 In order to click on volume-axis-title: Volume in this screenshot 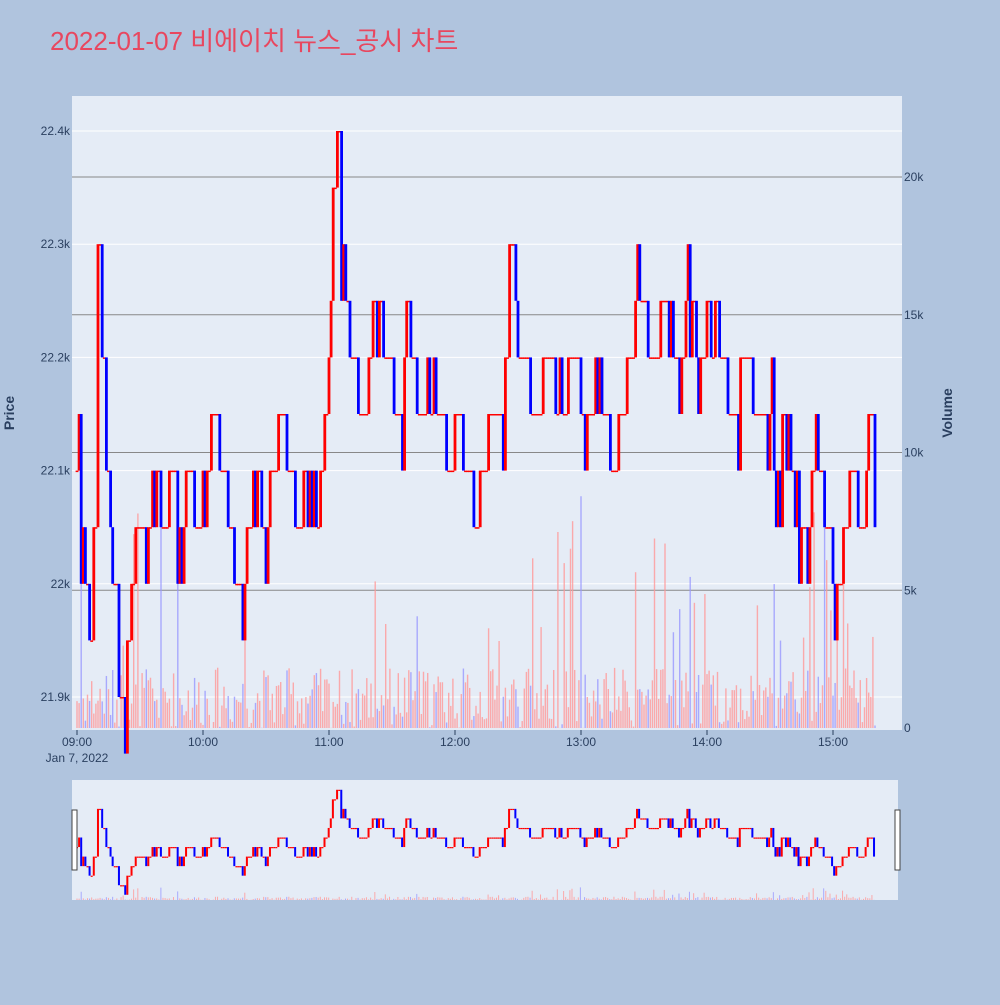, I will do `click(947, 413)`.